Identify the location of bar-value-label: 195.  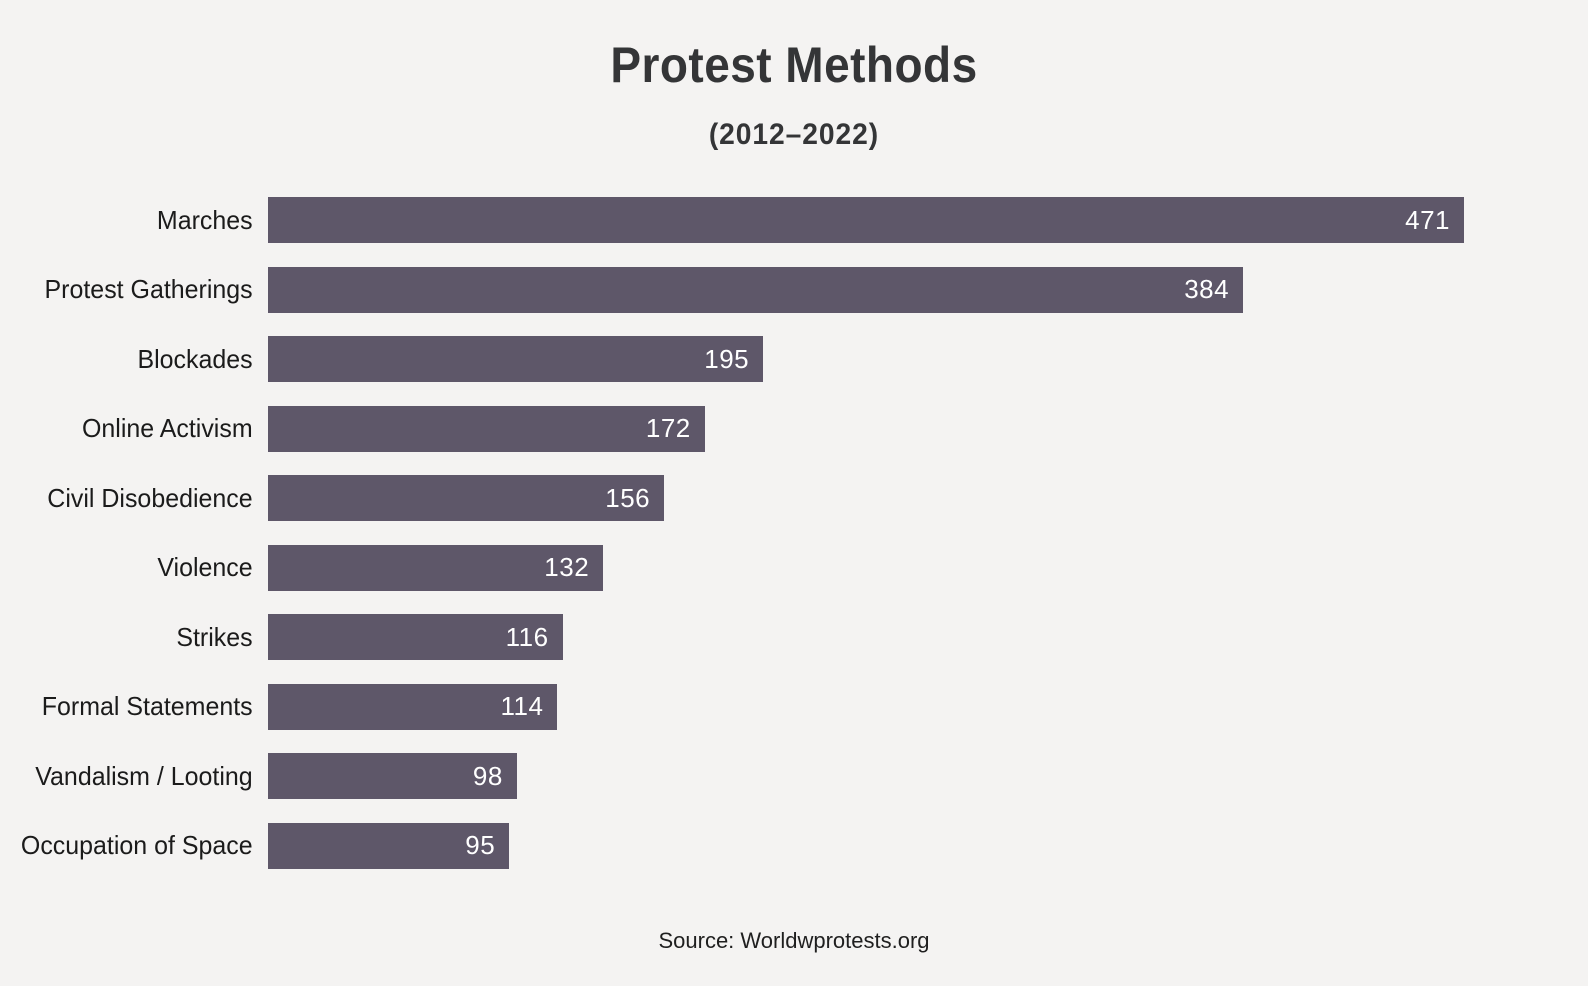
(727, 358).